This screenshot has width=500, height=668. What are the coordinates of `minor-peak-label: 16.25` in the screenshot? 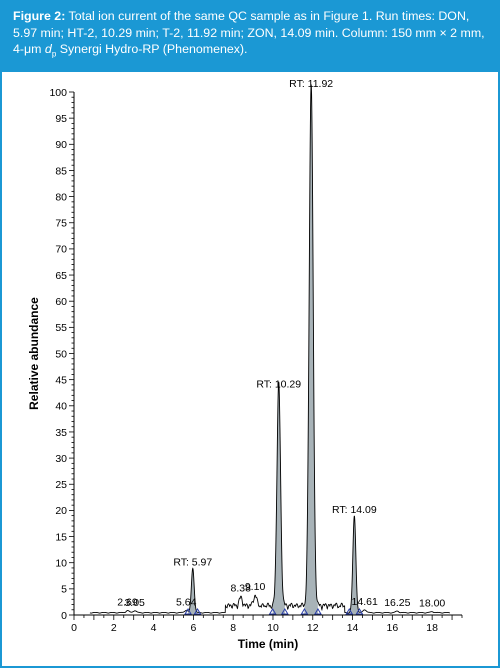 It's located at (397, 603).